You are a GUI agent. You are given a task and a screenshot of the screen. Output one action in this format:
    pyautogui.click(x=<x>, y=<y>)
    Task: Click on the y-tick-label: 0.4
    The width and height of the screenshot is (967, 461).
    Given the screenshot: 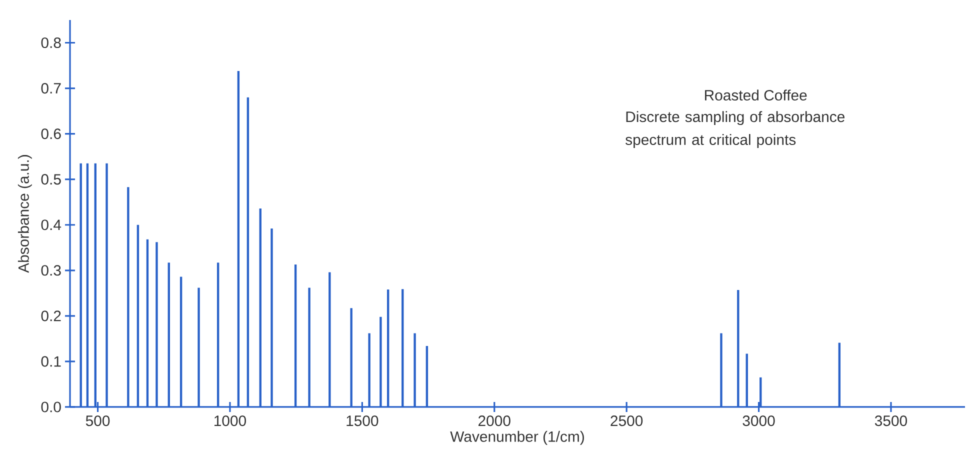 What is the action you would take?
    pyautogui.click(x=51, y=225)
    